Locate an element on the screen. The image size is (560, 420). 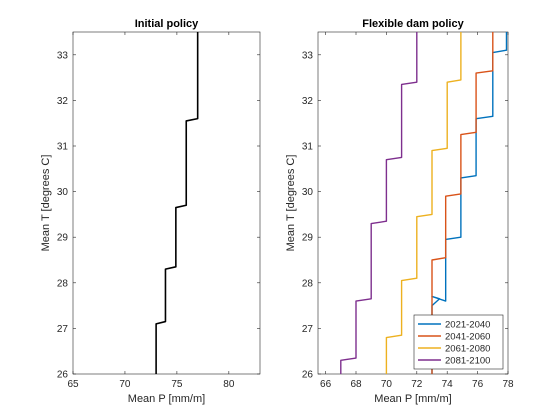
legend-label: 2081-2100 is located at coordinates (467, 361).